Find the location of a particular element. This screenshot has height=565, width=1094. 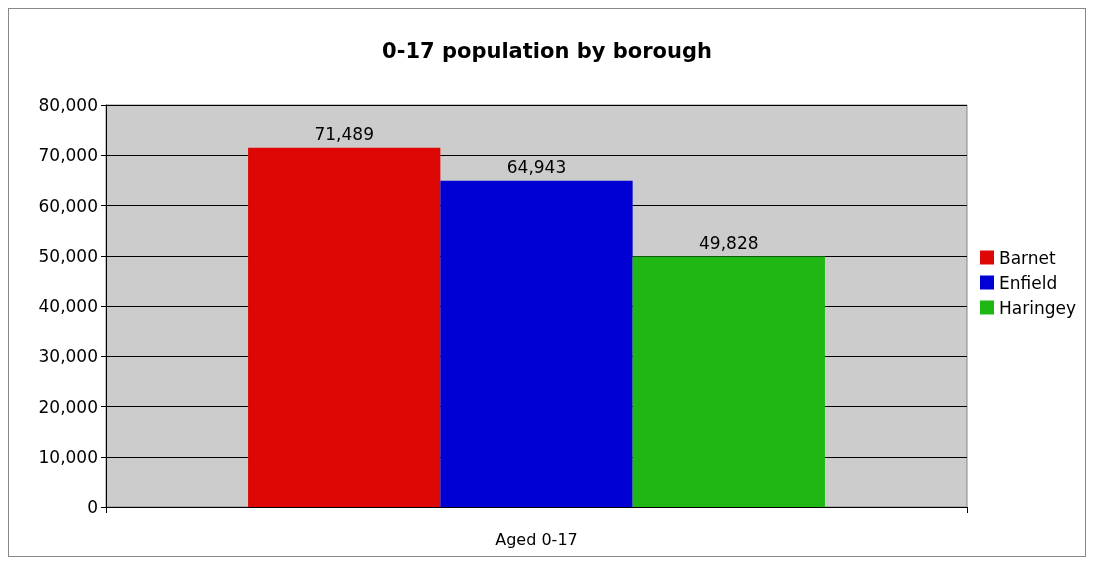

data-label: 49,828 is located at coordinates (729, 243).